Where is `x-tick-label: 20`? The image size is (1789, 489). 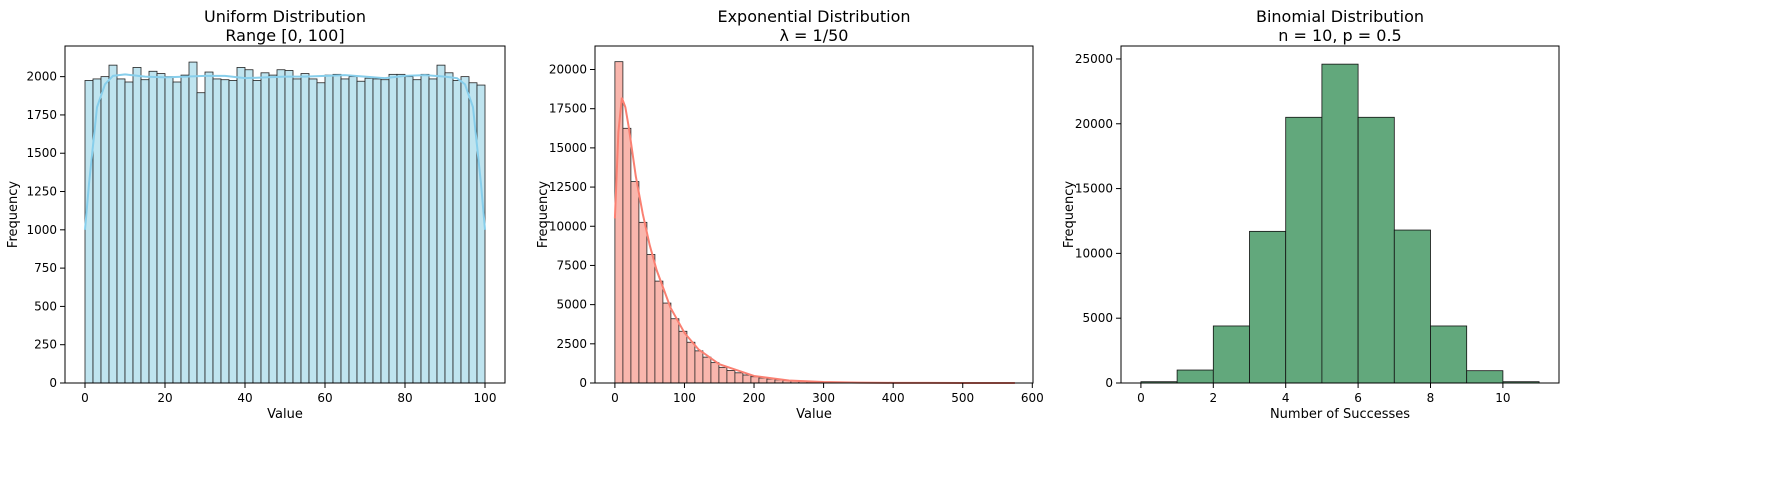
x-tick-label: 20 is located at coordinates (164, 398).